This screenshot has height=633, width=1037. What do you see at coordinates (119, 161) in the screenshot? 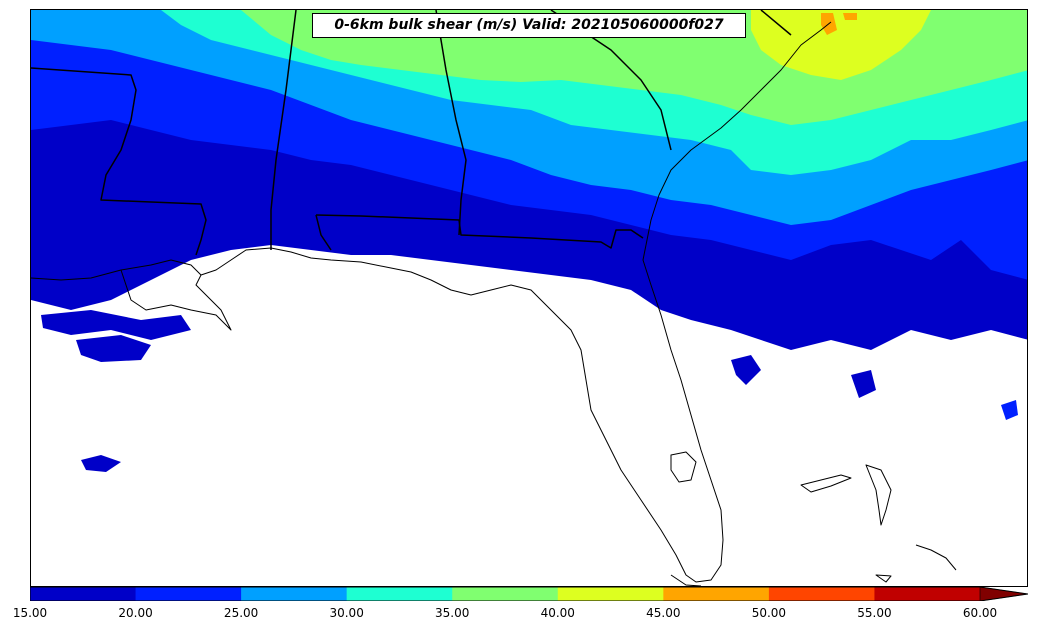
I see `border-la-ms` at bounding box center [119, 161].